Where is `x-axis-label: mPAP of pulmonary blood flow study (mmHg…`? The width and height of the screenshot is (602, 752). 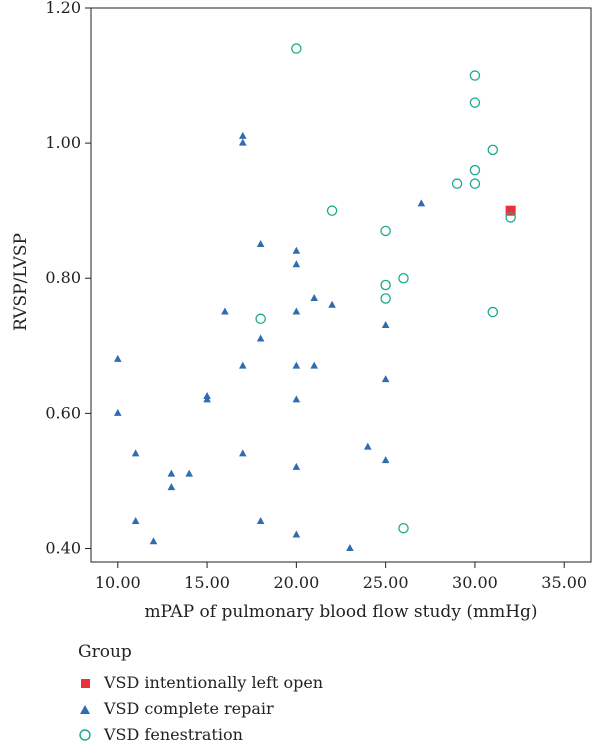 x-axis-label: mPAP of pulmonary blood flow study (mmHg… is located at coordinates (340, 612).